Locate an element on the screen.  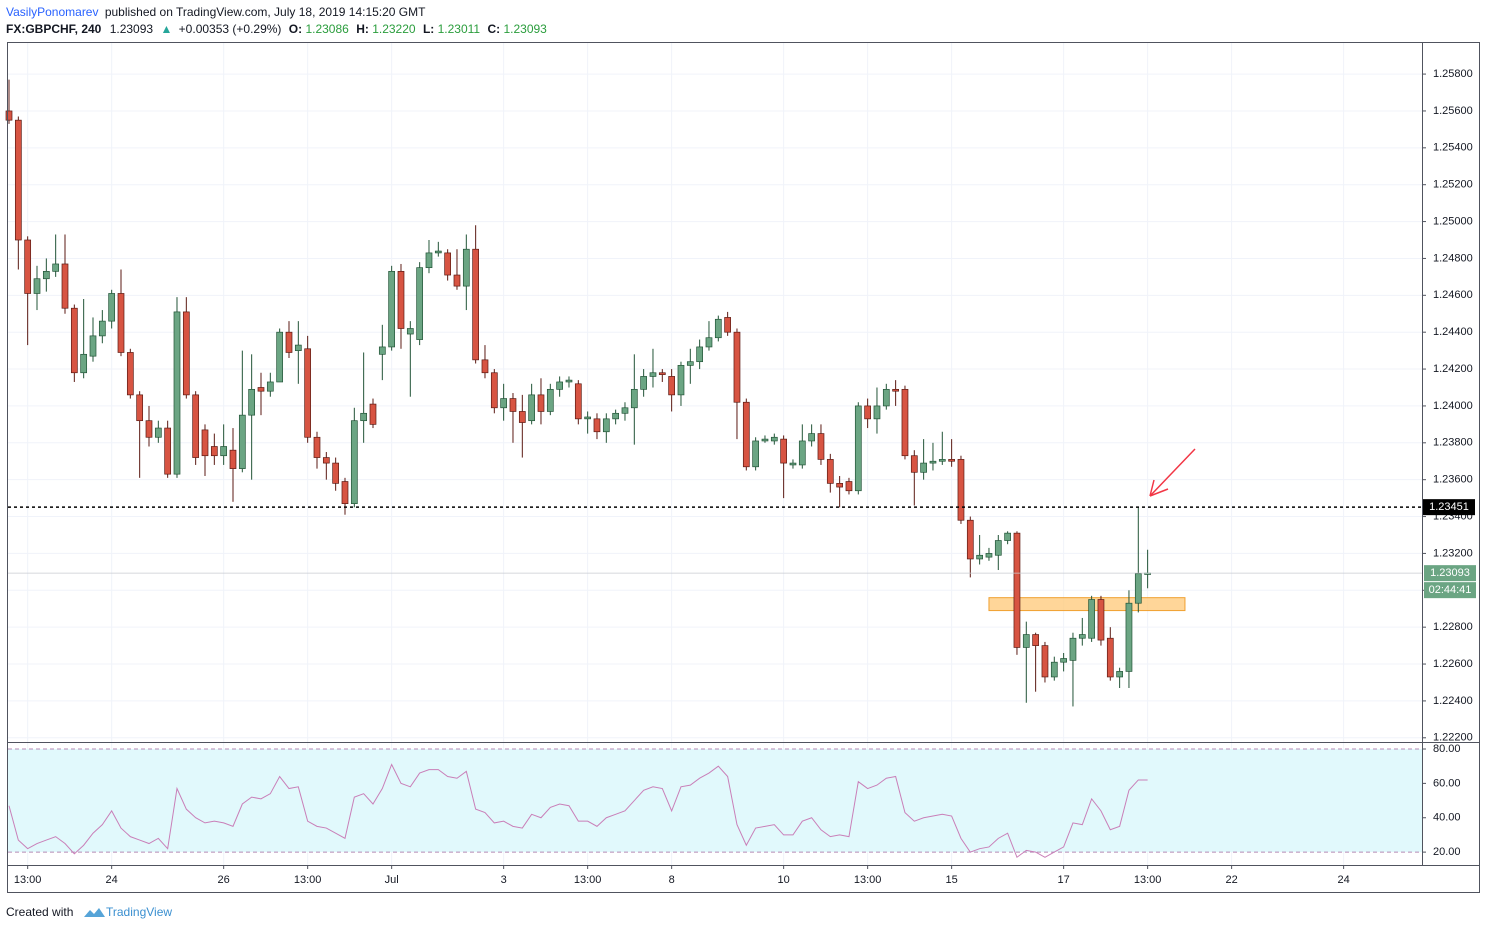
x-tick-label: 17 is located at coordinates (1064, 880).